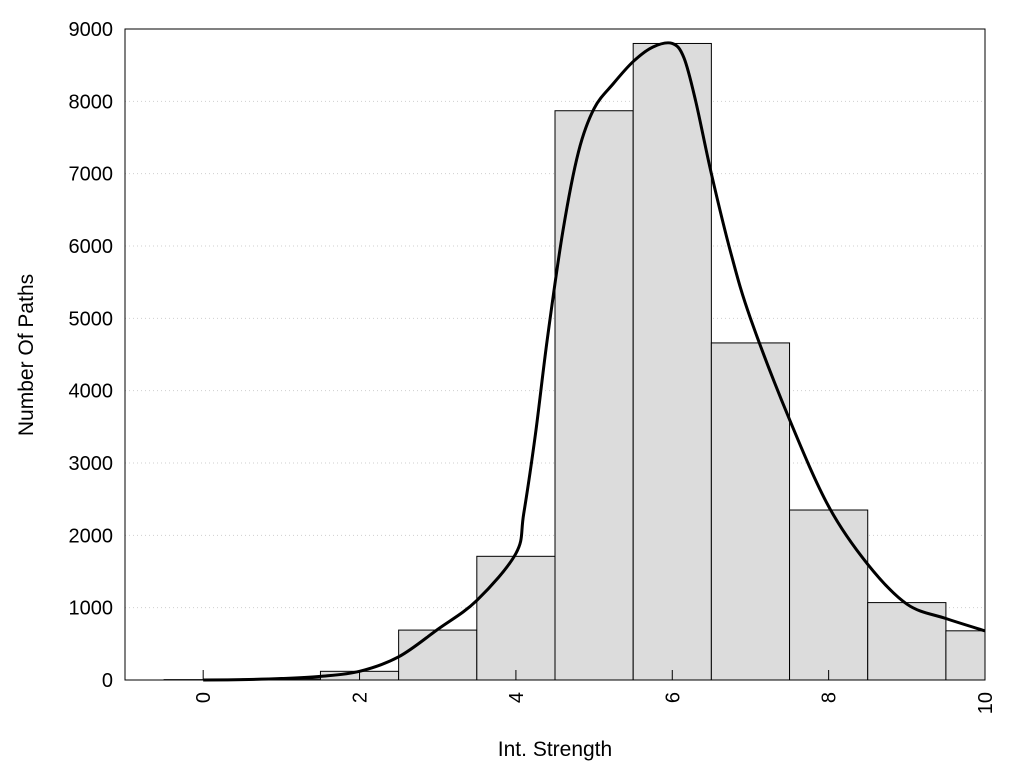 The width and height of the screenshot is (1024, 768). Describe the element at coordinates (517, 697) in the screenshot. I see `x-tick-label: 4` at that location.